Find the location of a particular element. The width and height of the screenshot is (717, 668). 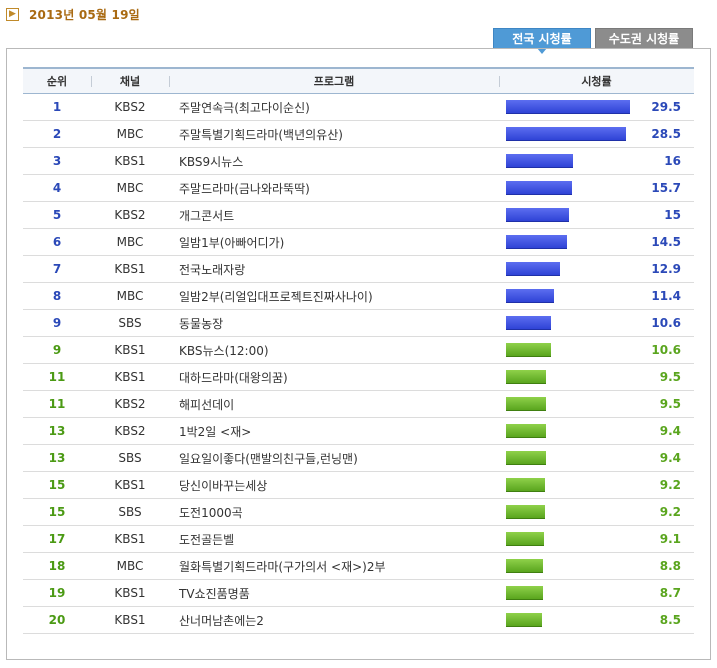

date-header: ▶ 2013년 05월 19일 is located at coordinates (73, 14).